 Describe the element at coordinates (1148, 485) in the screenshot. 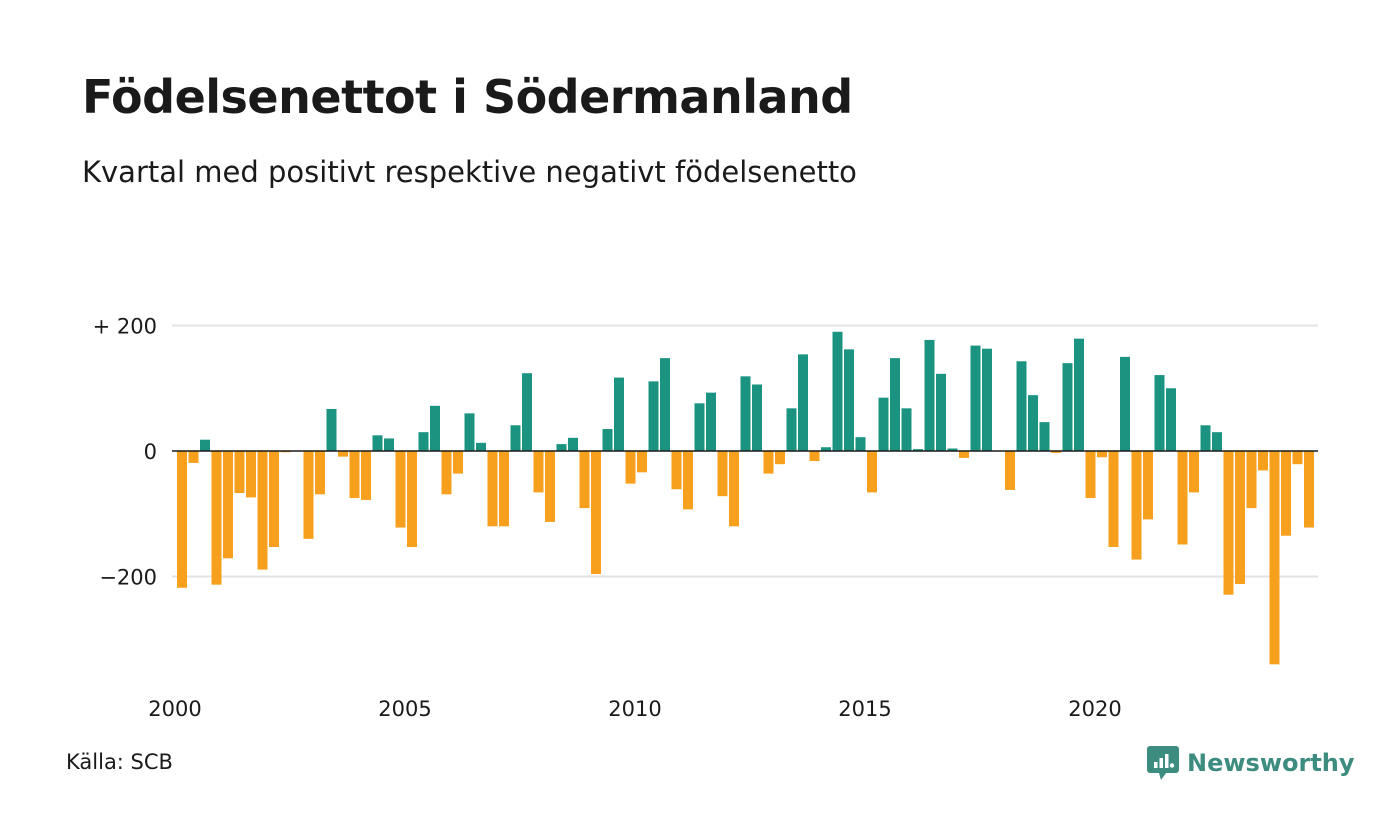

I see `bar-2021-q1` at that location.